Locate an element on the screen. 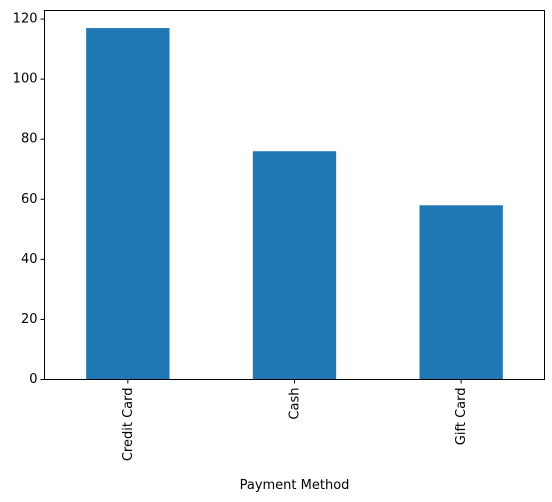  bar-credit-card is located at coordinates (128, 204).